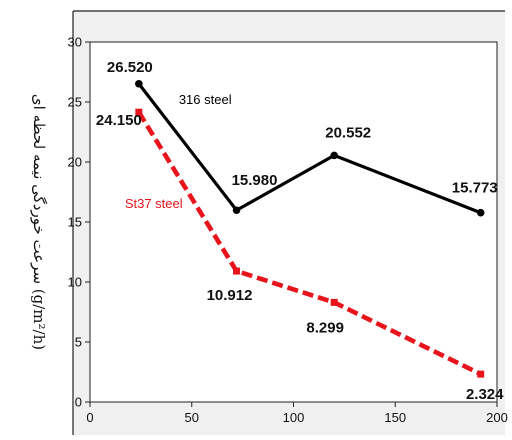 The width and height of the screenshot is (512, 440). I want to click on y-axis-title-group: سرعت خوردگی نیمه لحظه ای (g/m²/h), so click(39, 222).